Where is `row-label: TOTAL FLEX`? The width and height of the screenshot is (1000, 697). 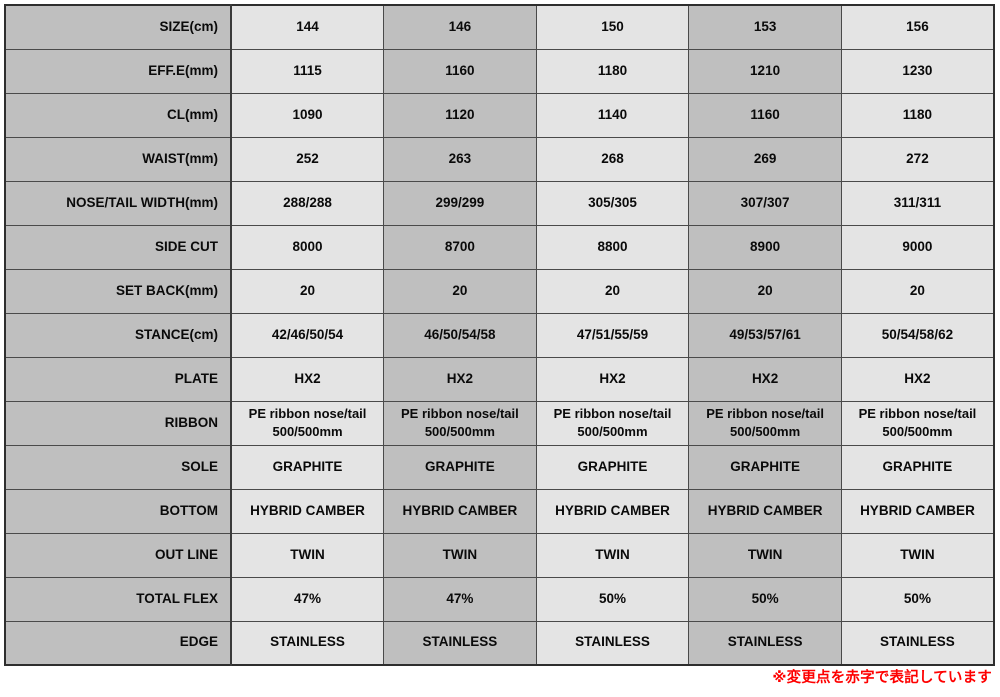 row-label: TOTAL FLEX is located at coordinates (118, 599).